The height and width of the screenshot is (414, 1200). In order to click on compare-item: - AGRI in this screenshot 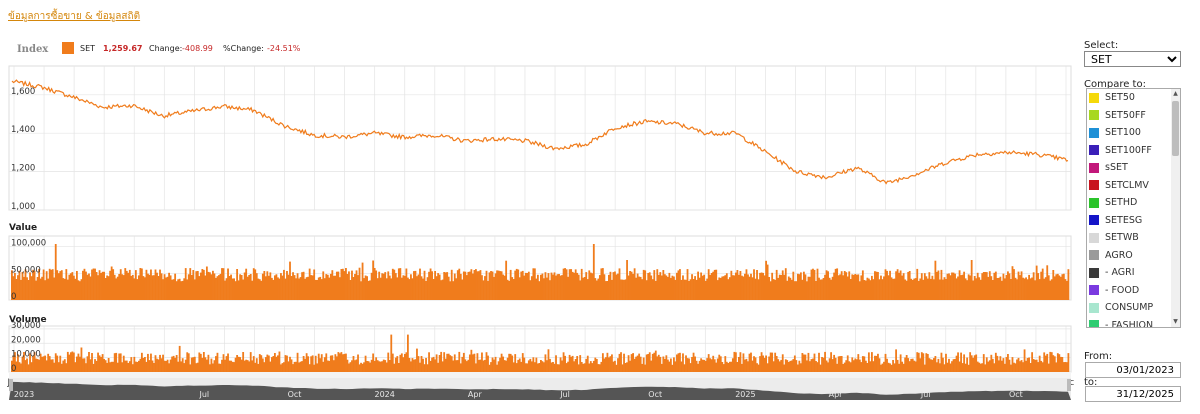, I will do `click(1133, 273)`.